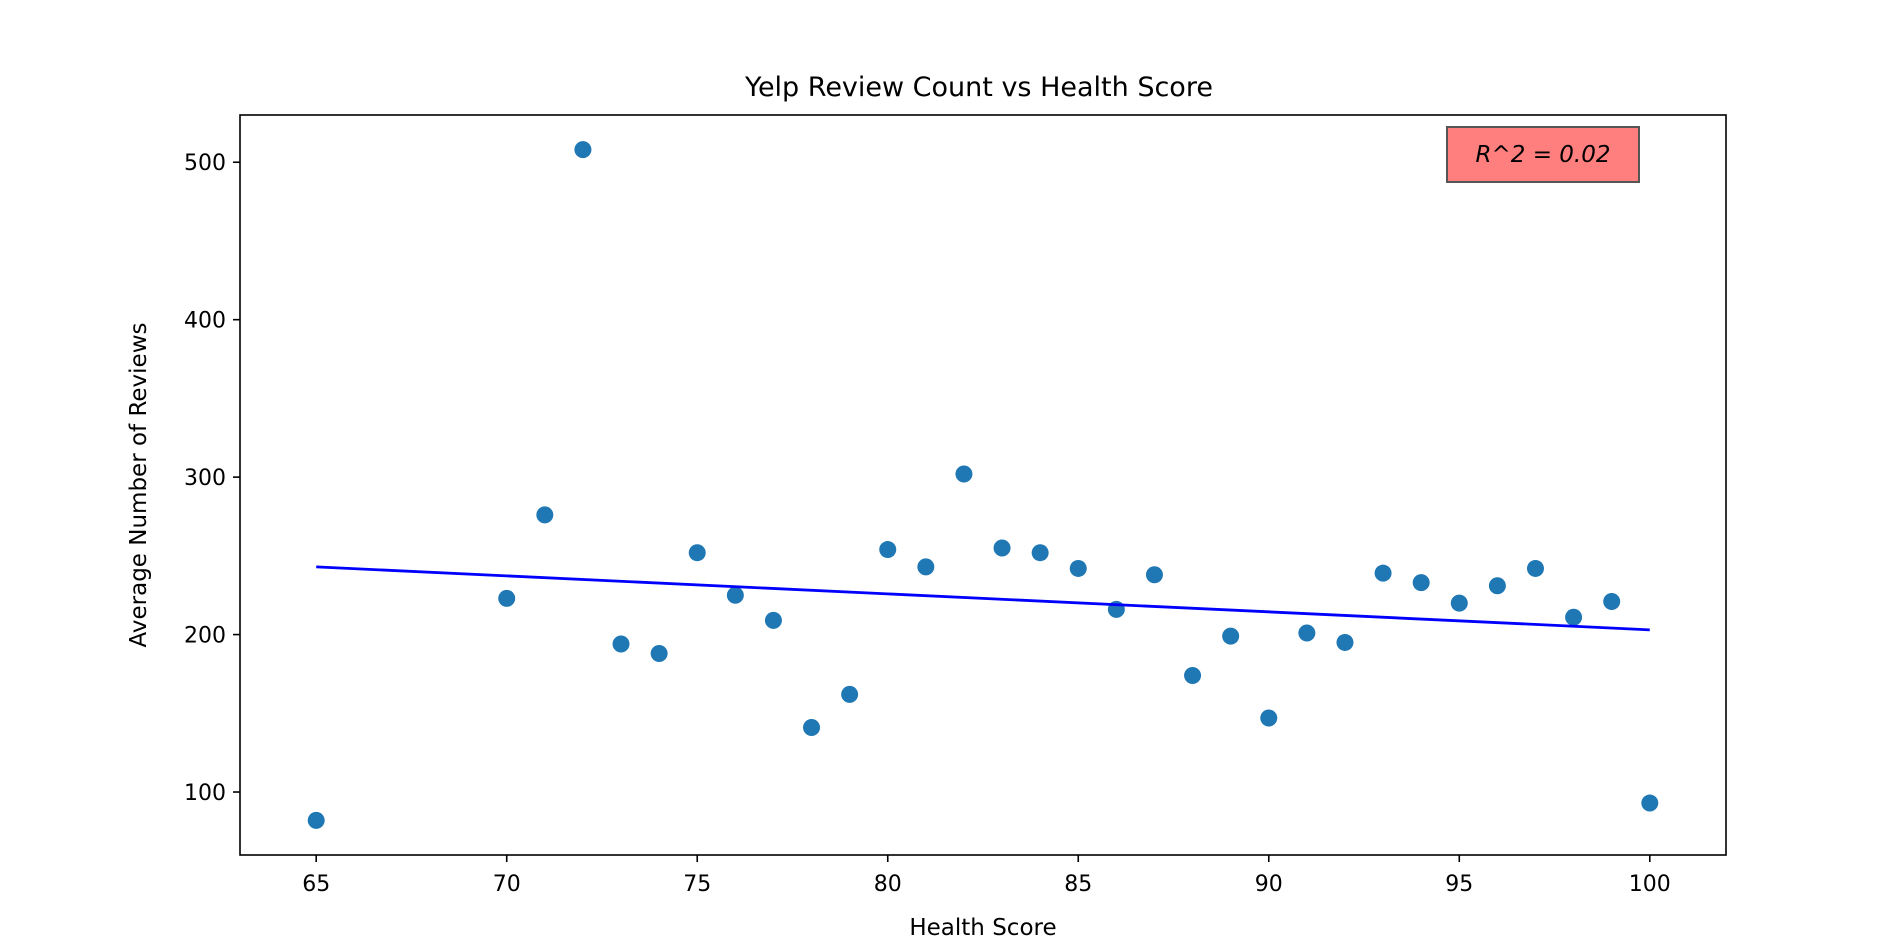  What do you see at coordinates (1459, 884) in the screenshot?
I see `x-tick-label: 95` at bounding box center [1459, 884].